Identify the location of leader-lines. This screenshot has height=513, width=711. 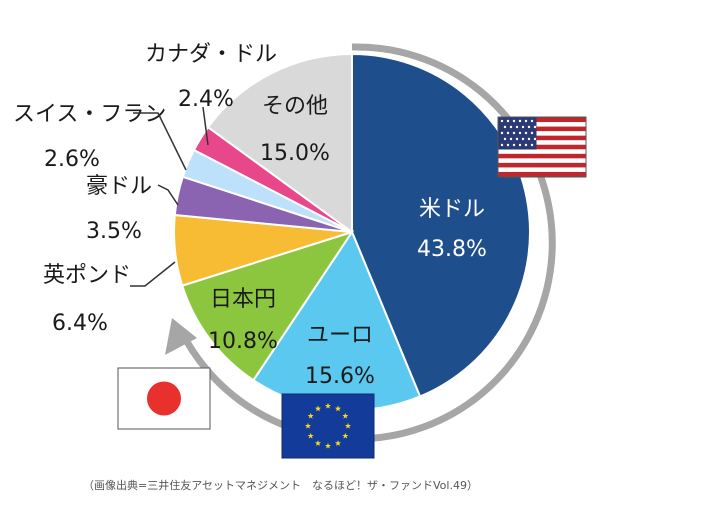
(169, 196).